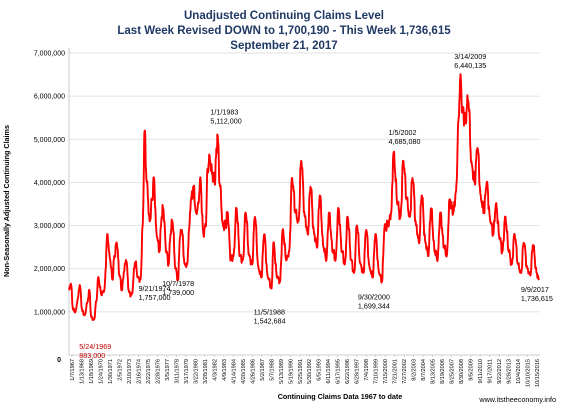  What do you see at coordinates (111, 371) in the screenshot?
I see `x-tick-label: 1/30/1971` at bounding box center [111, 371].